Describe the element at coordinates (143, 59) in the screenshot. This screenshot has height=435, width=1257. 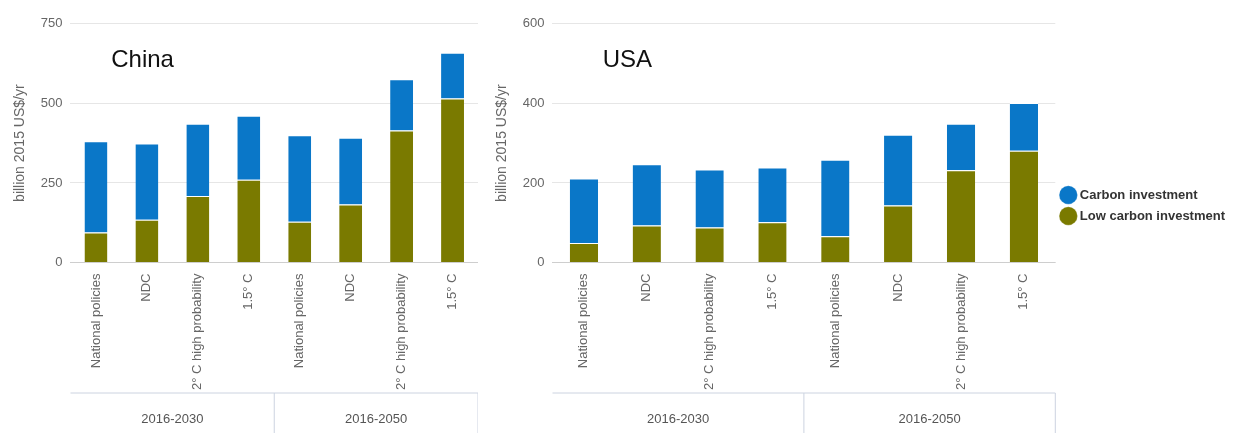
I see `text: China` at that location.